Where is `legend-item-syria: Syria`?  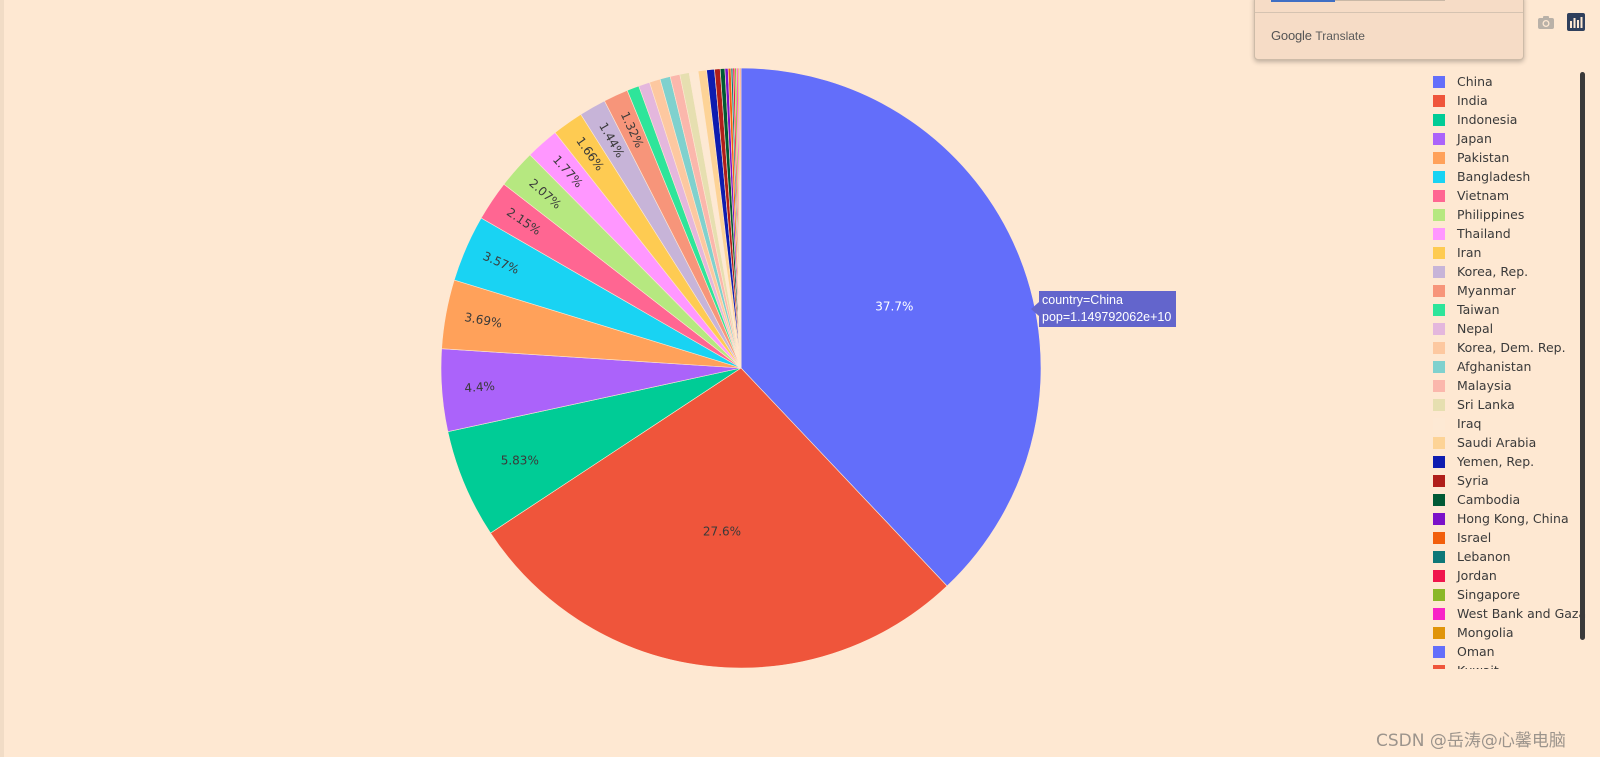 legend-item-syria: Syria is located at coordinates (1507, 480).